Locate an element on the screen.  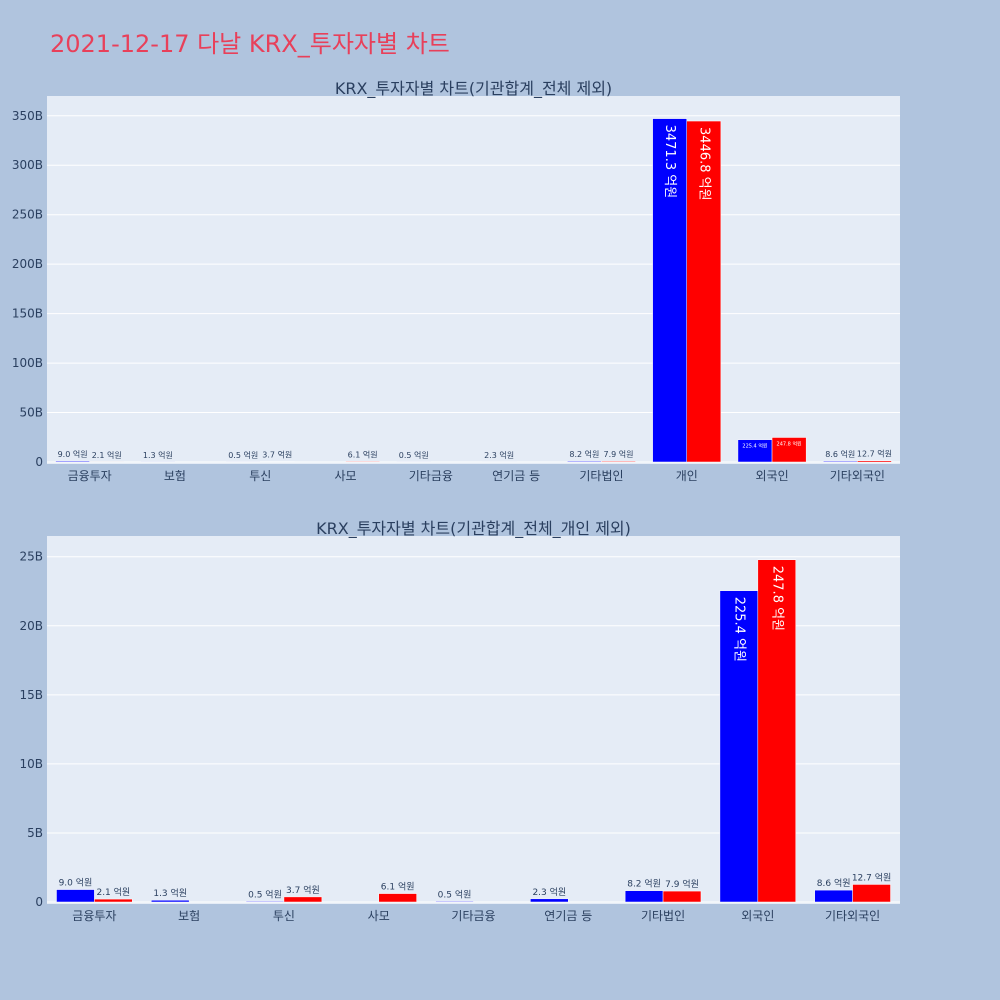
chart-title: KRX_투자자별 차트(기관합계_전체 제외) is located at coordinates (473, 89).